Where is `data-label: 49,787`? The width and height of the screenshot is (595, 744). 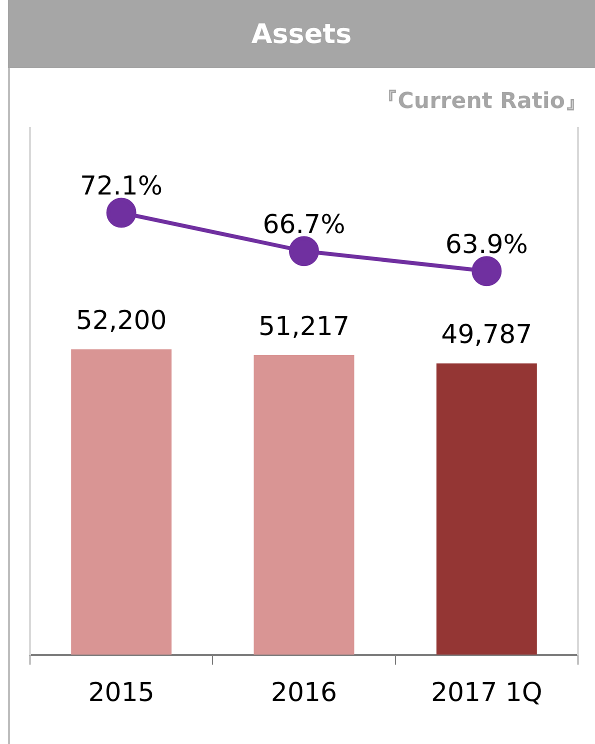
data-label: 49,787 is located at coordinates (486, 335).